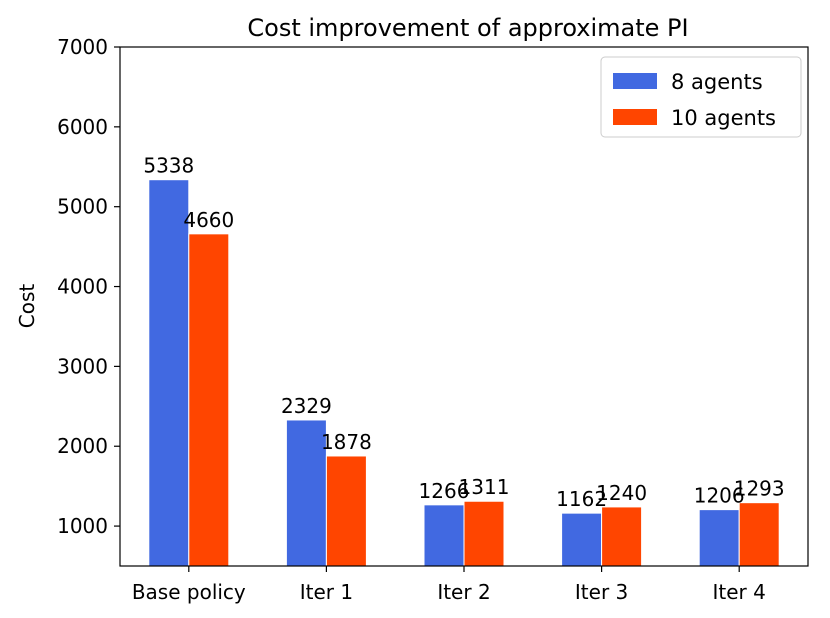  I want to click on legend: 8 agents 10 agents, so click(701, 97).